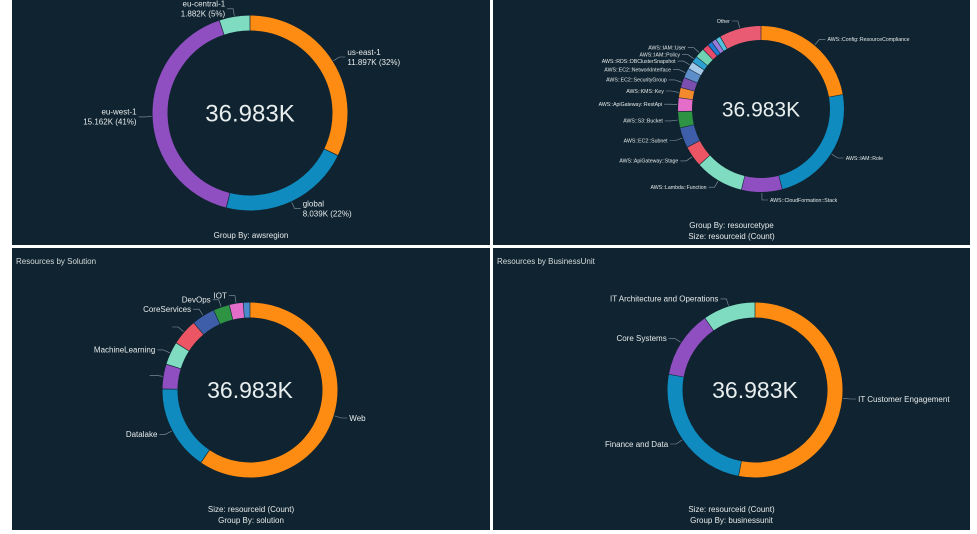 This screenshot has height=534, width=977. I want to click on footer-line: Group By: solution, so click(251, 520).